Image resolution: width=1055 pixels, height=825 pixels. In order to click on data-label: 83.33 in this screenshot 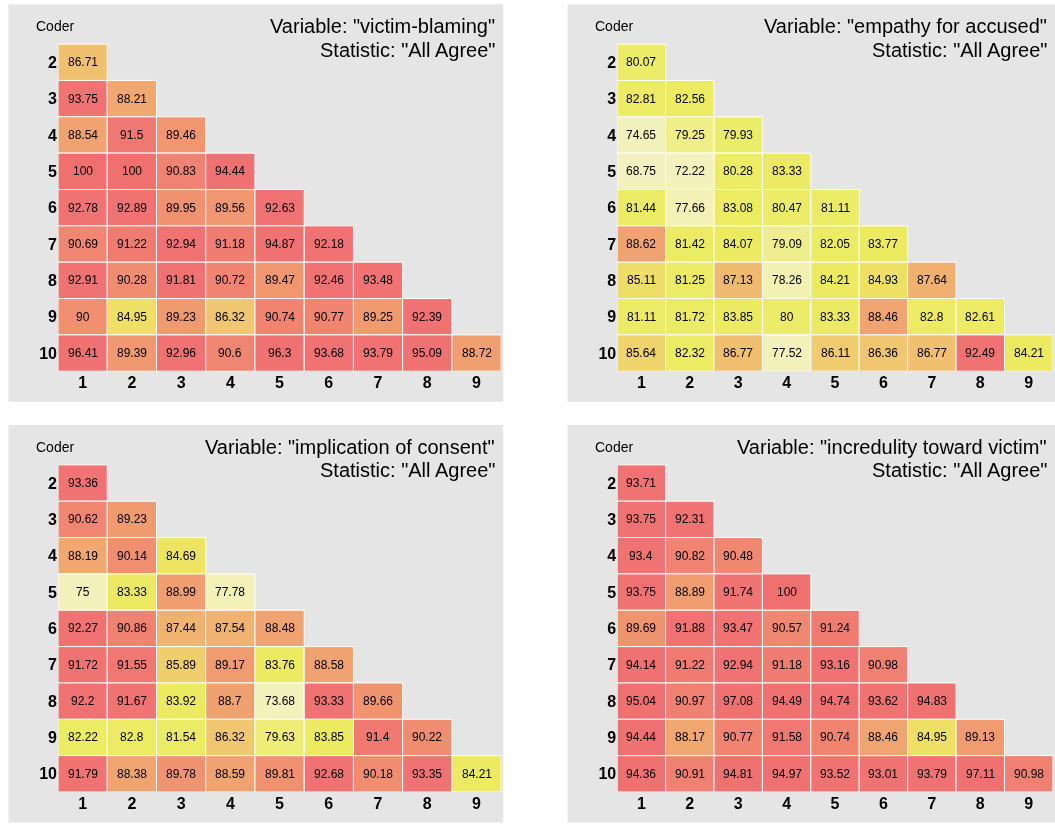, I will do `click(132, 592)`.